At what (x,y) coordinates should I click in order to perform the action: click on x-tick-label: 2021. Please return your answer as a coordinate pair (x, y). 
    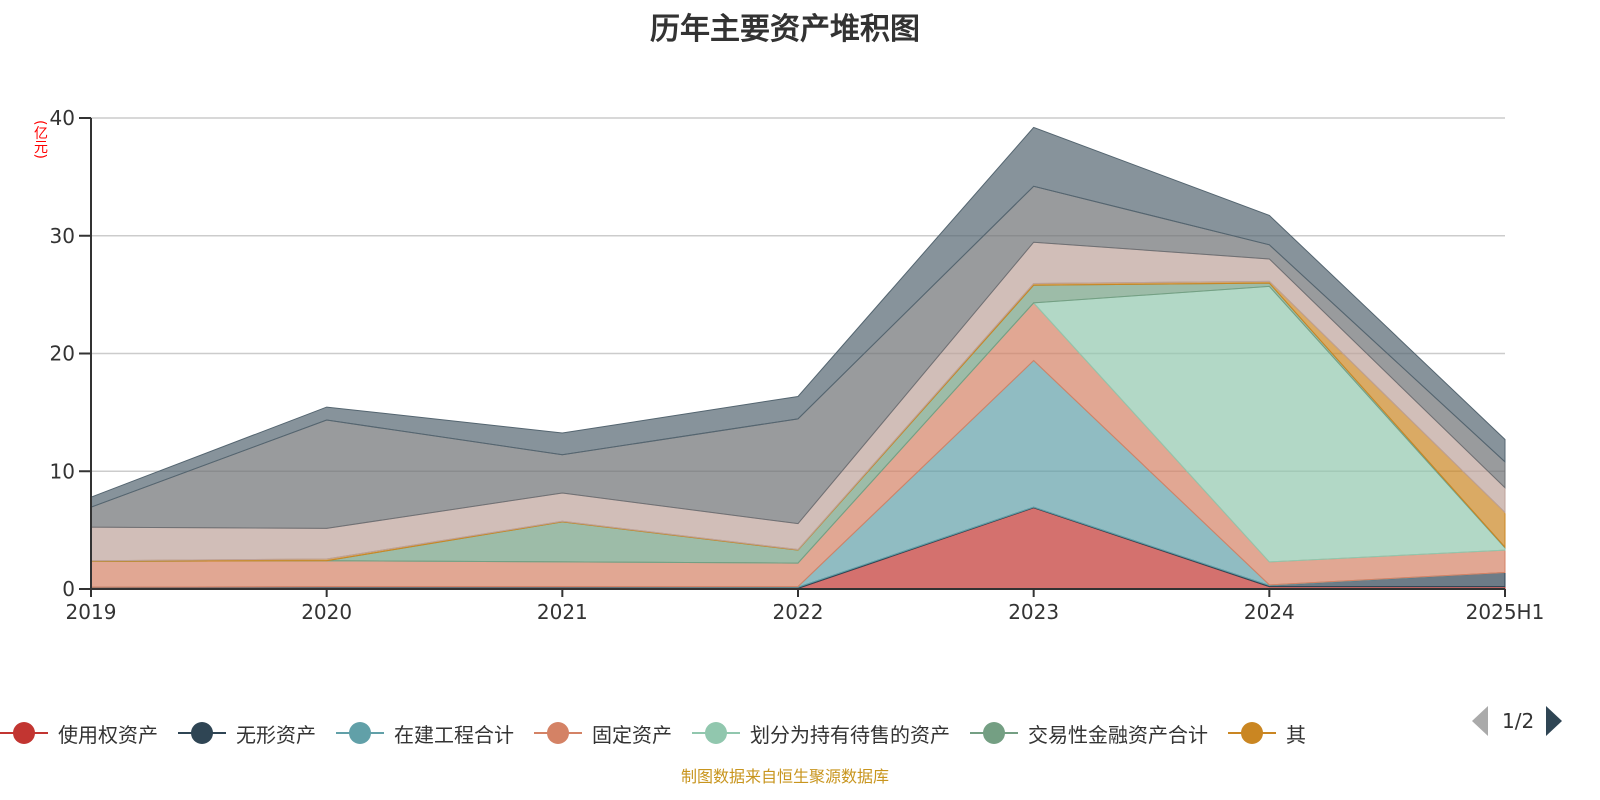
    Looking at the image, I should click on (562, 612).